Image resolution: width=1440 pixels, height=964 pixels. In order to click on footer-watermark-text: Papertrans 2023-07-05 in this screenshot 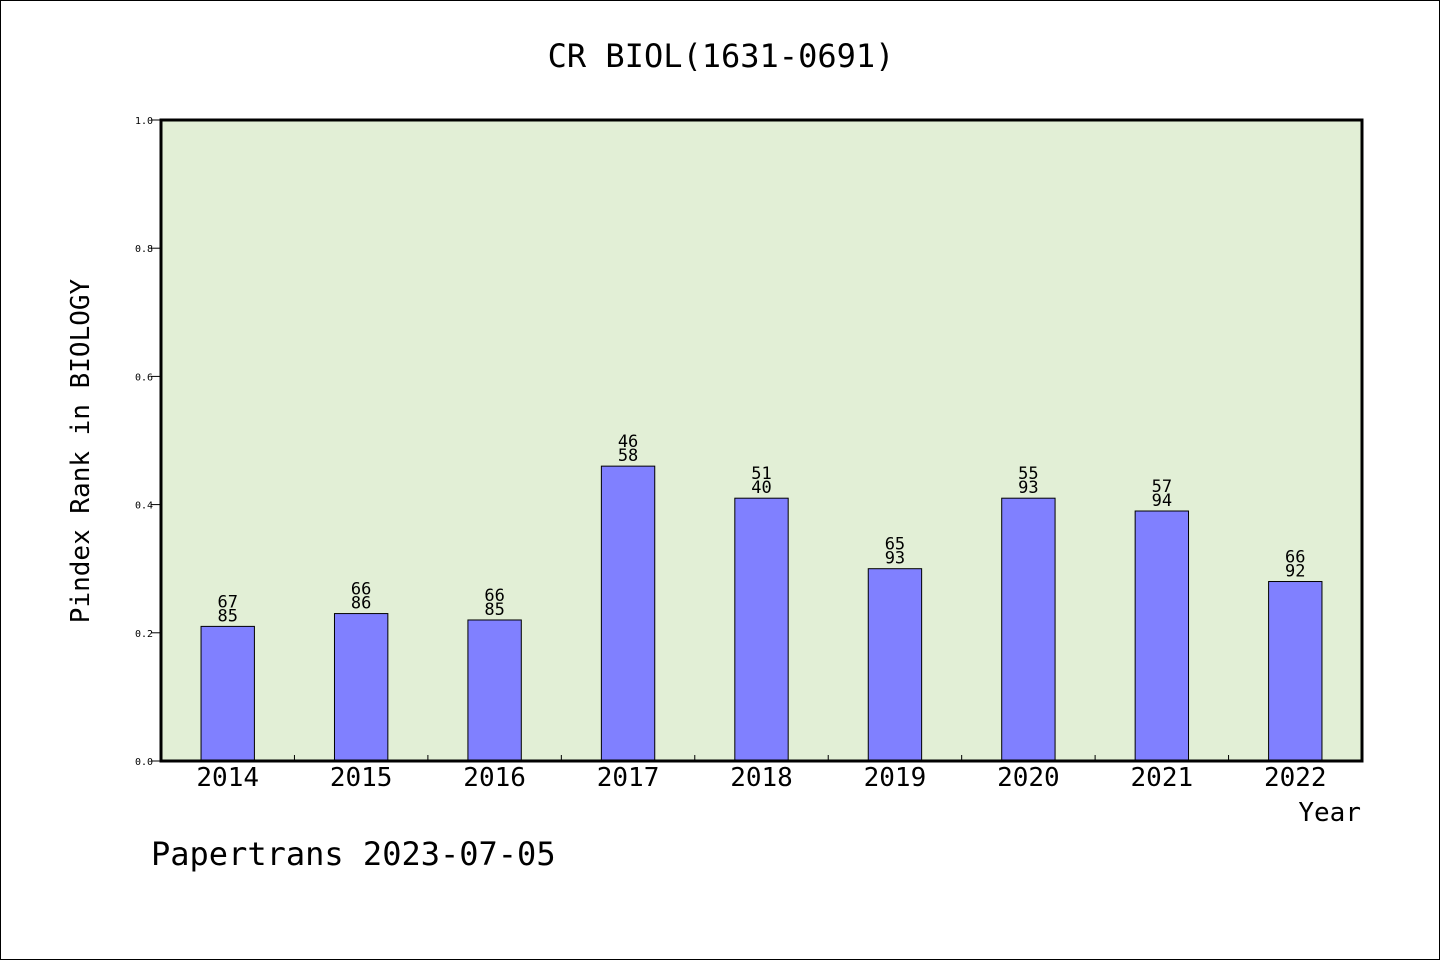, I will do `click(353, 854)`.